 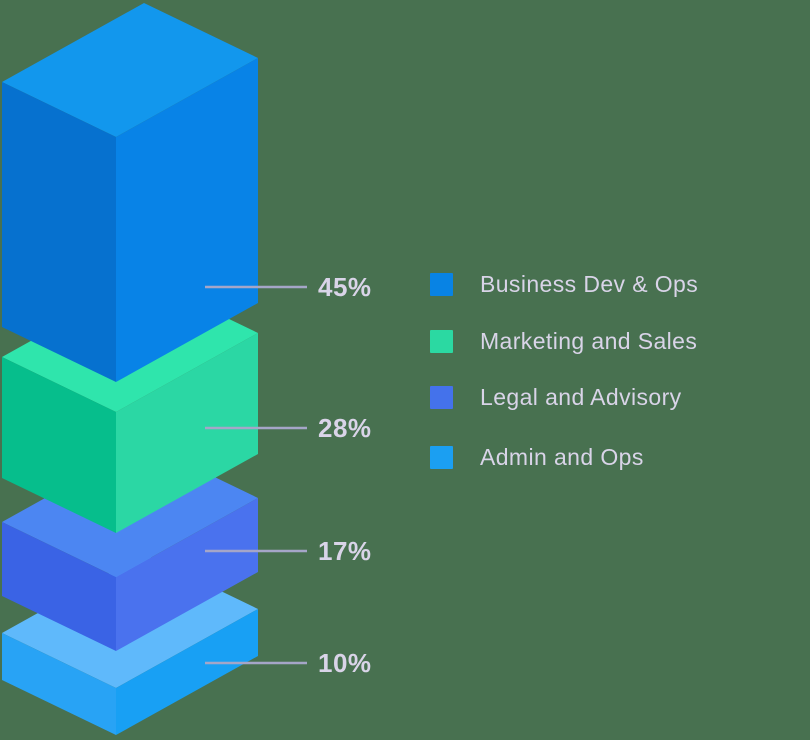 I want to click on percent-label-legal: 17%, so click(x=345, y=551).